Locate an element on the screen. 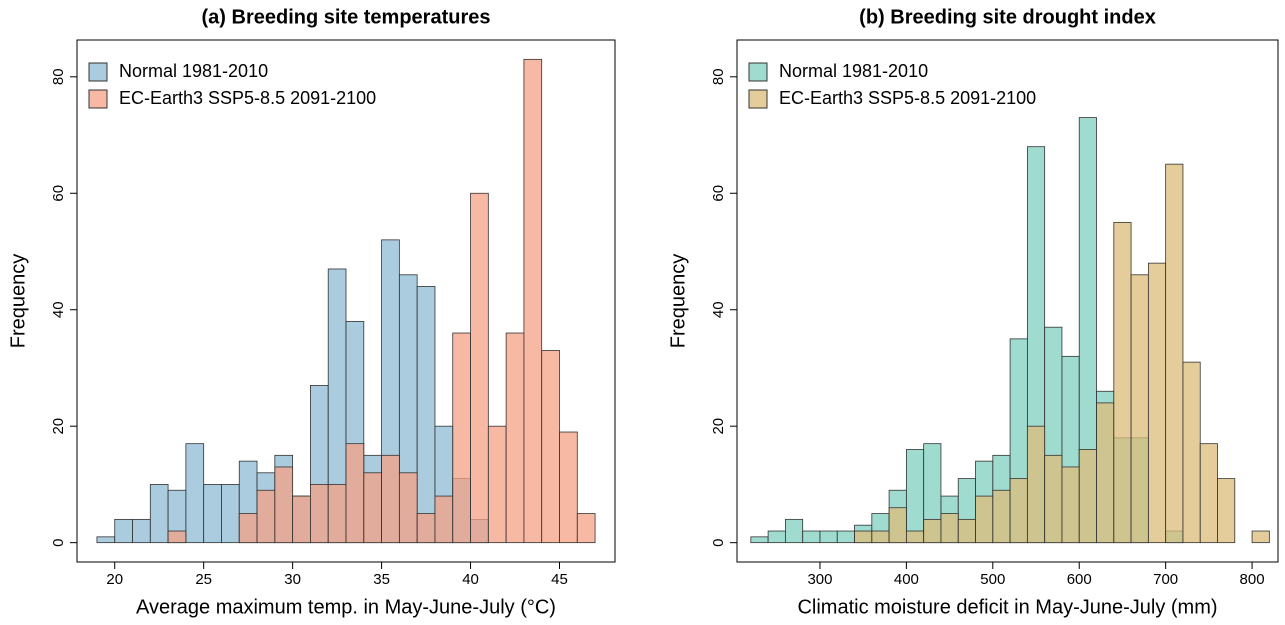  x-tick-label: 700 is located at coordinates (1165, 579).